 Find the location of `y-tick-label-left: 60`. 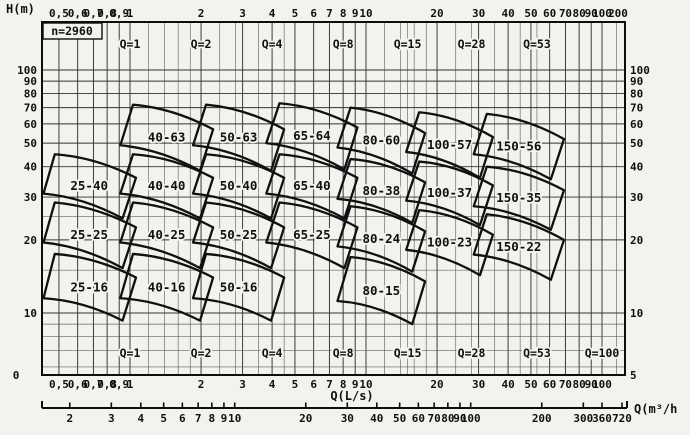

y-tick-label-left: 60 is located at coordinates (30, 124).